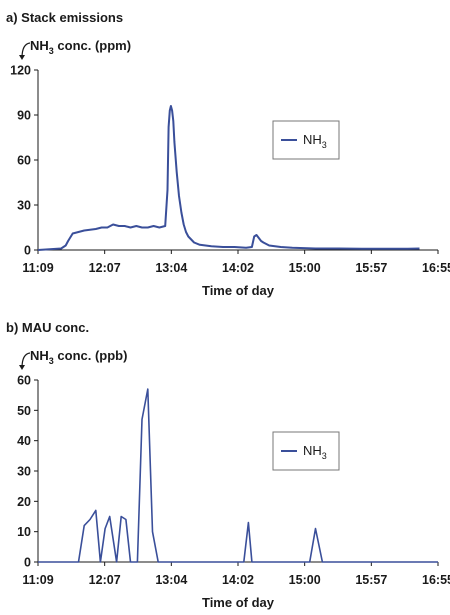 The width and height of the screenshot is (450, 615). Describe the element at coordinates (78, 357) in the screenshot. I see `y-axis-label: NH3 conc. (ppb)` at that location.